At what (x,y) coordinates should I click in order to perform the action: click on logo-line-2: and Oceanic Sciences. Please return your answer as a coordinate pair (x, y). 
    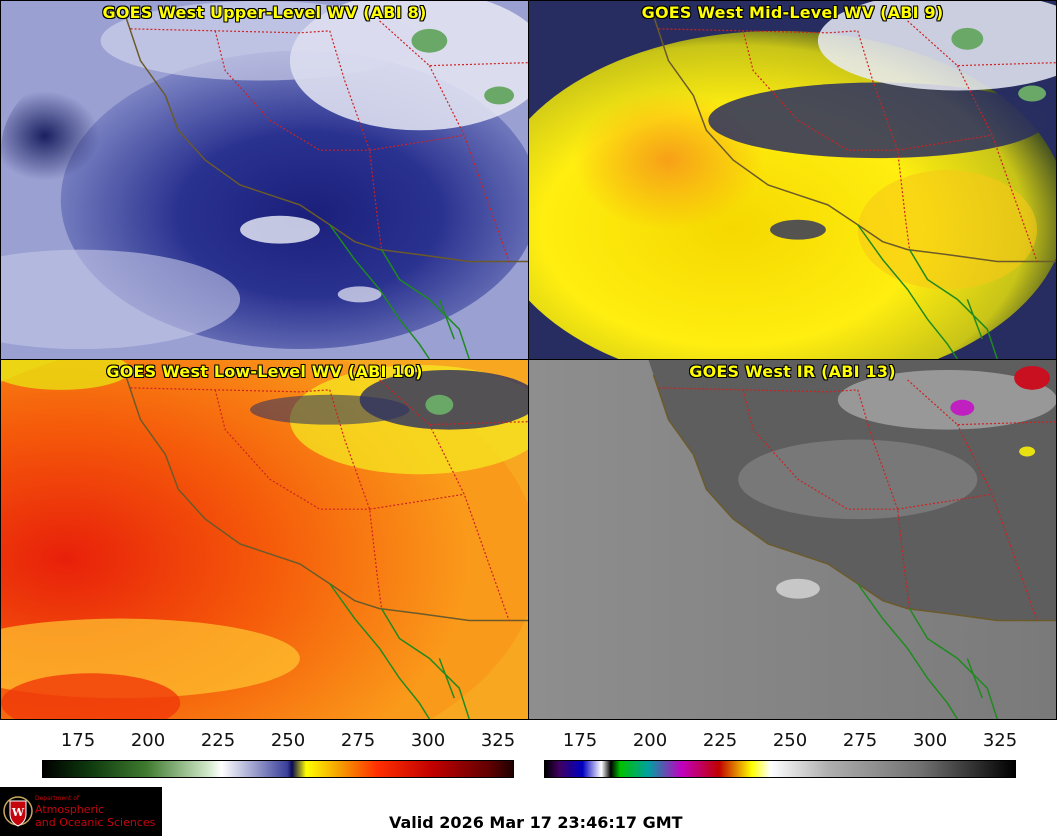
    Looking at the image, I should click on (95, 822).